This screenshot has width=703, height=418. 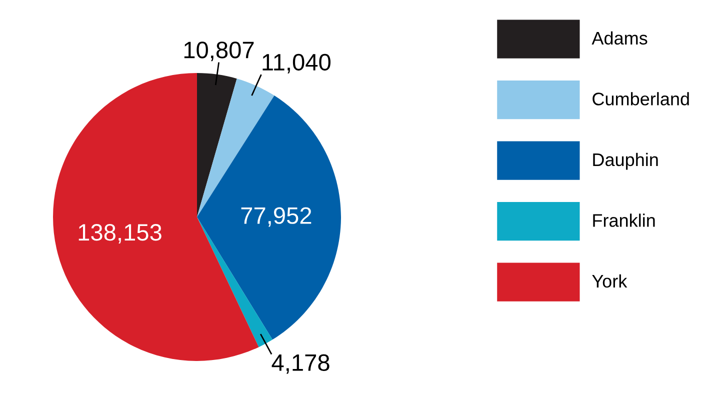 What do you see at coordinates (276, 217) in the screenshot?
I see `data-label: 77,952` at bounding box center [276, 217].